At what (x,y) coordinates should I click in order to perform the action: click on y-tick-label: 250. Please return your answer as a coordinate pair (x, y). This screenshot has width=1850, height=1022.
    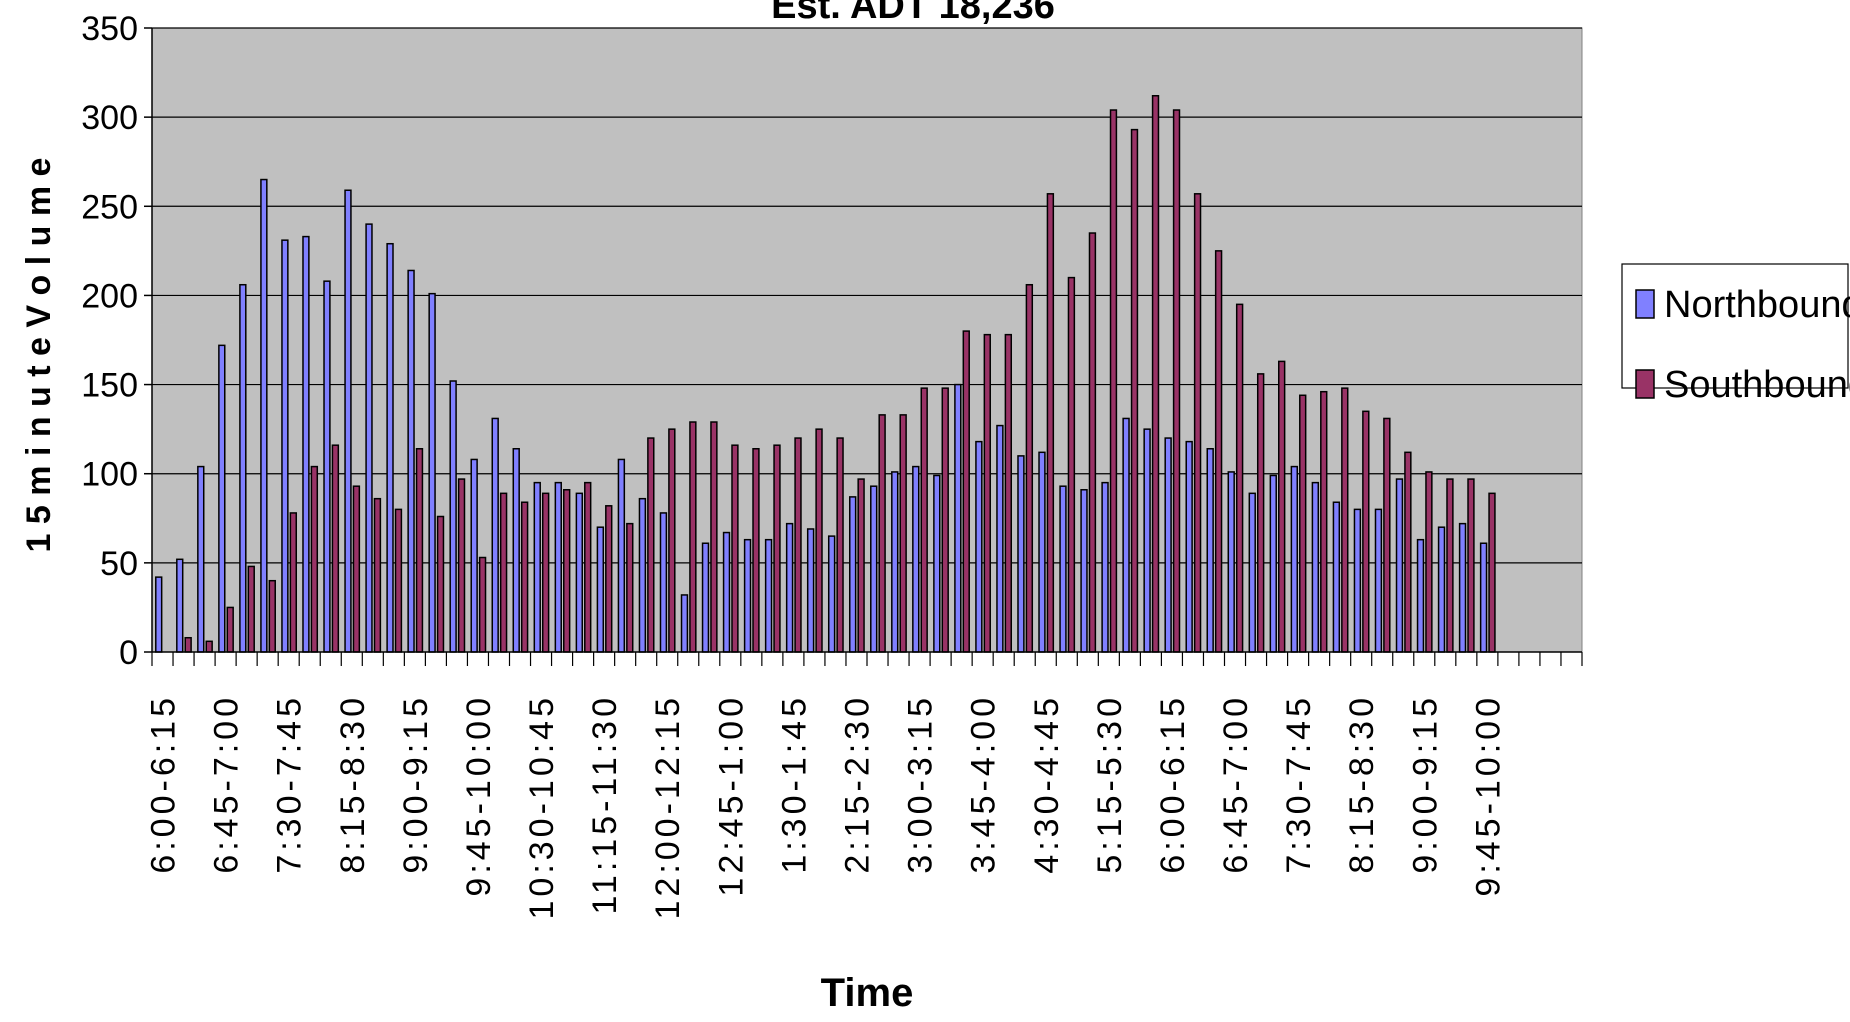
    Looking at the image, I should click on (109, 207).